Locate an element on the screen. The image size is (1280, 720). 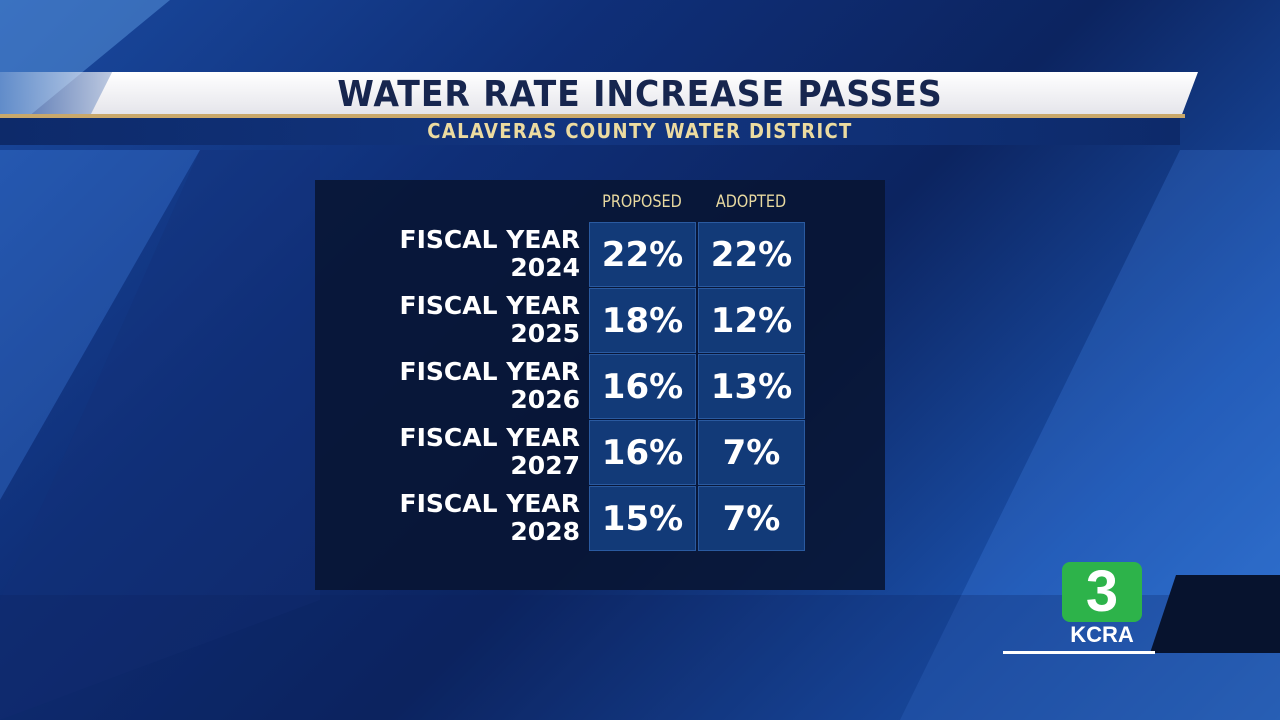
adopted-cell: 13% is located at coordinates (751, 386).